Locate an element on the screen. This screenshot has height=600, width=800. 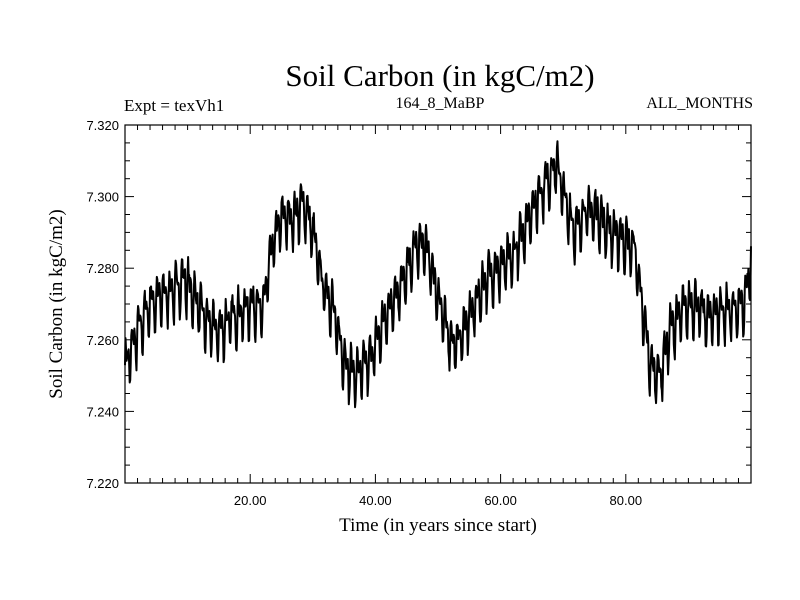
x-tick-label: 40.00 is located at coordinates (375, 500).